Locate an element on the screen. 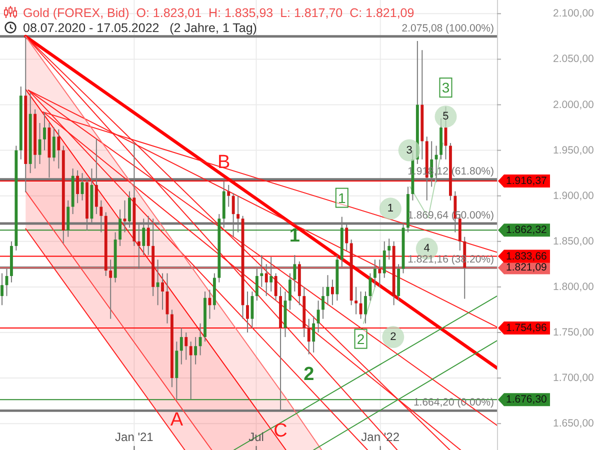  annotation: B is located at coordinates (224, 162).